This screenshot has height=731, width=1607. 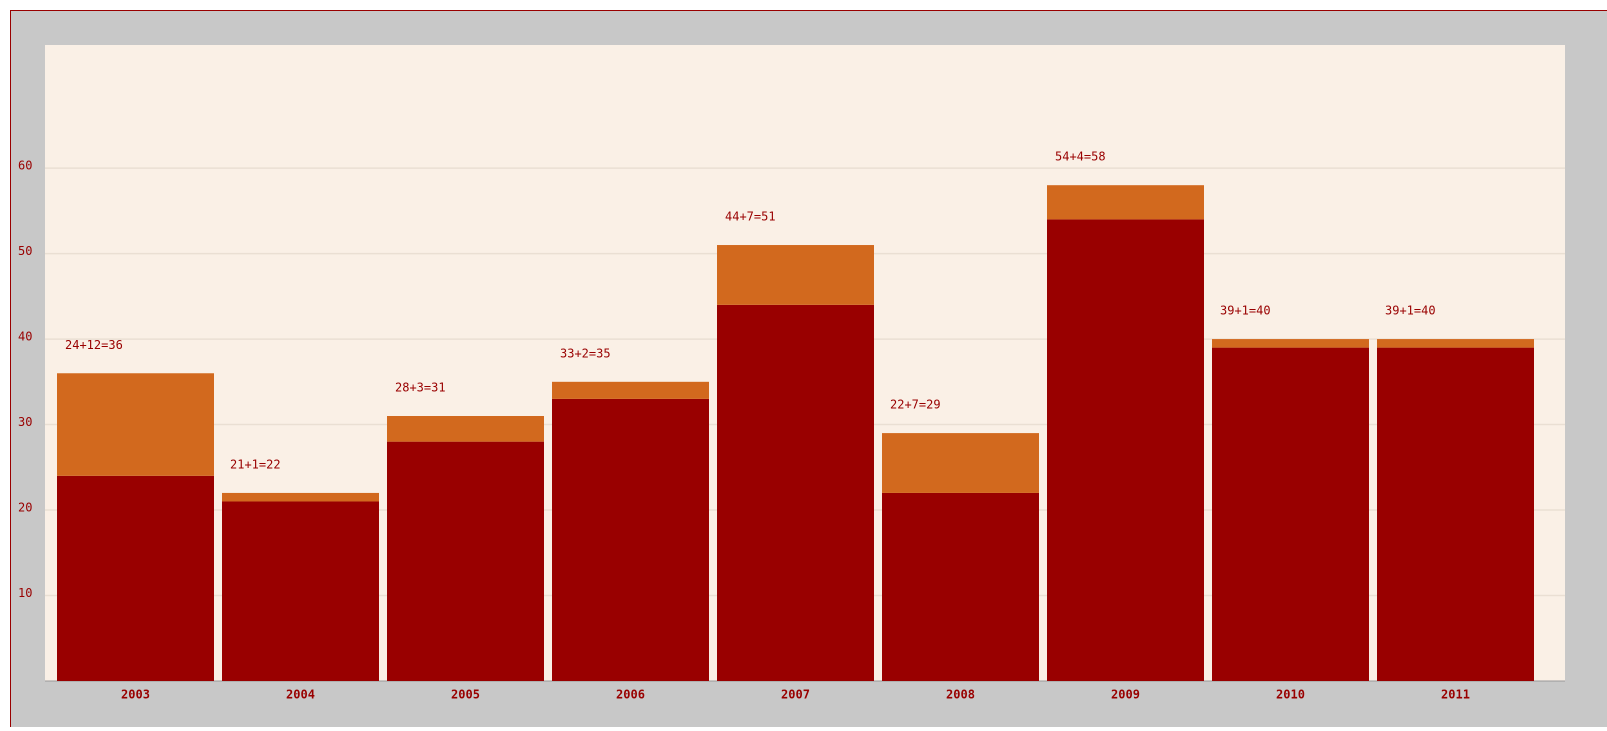 What do you see at coordinates (300, 695) in the screenshot?
I see `x-tick-label: 2004` at bounding box center [300, 695].